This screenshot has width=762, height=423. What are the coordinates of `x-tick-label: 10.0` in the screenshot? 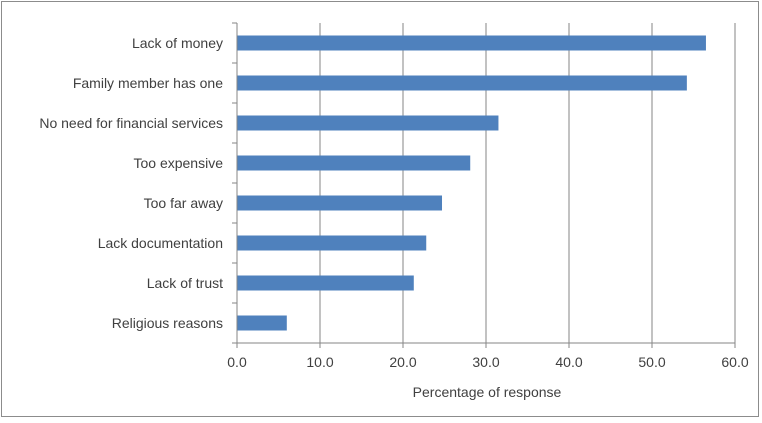 It's located at (319, 362).